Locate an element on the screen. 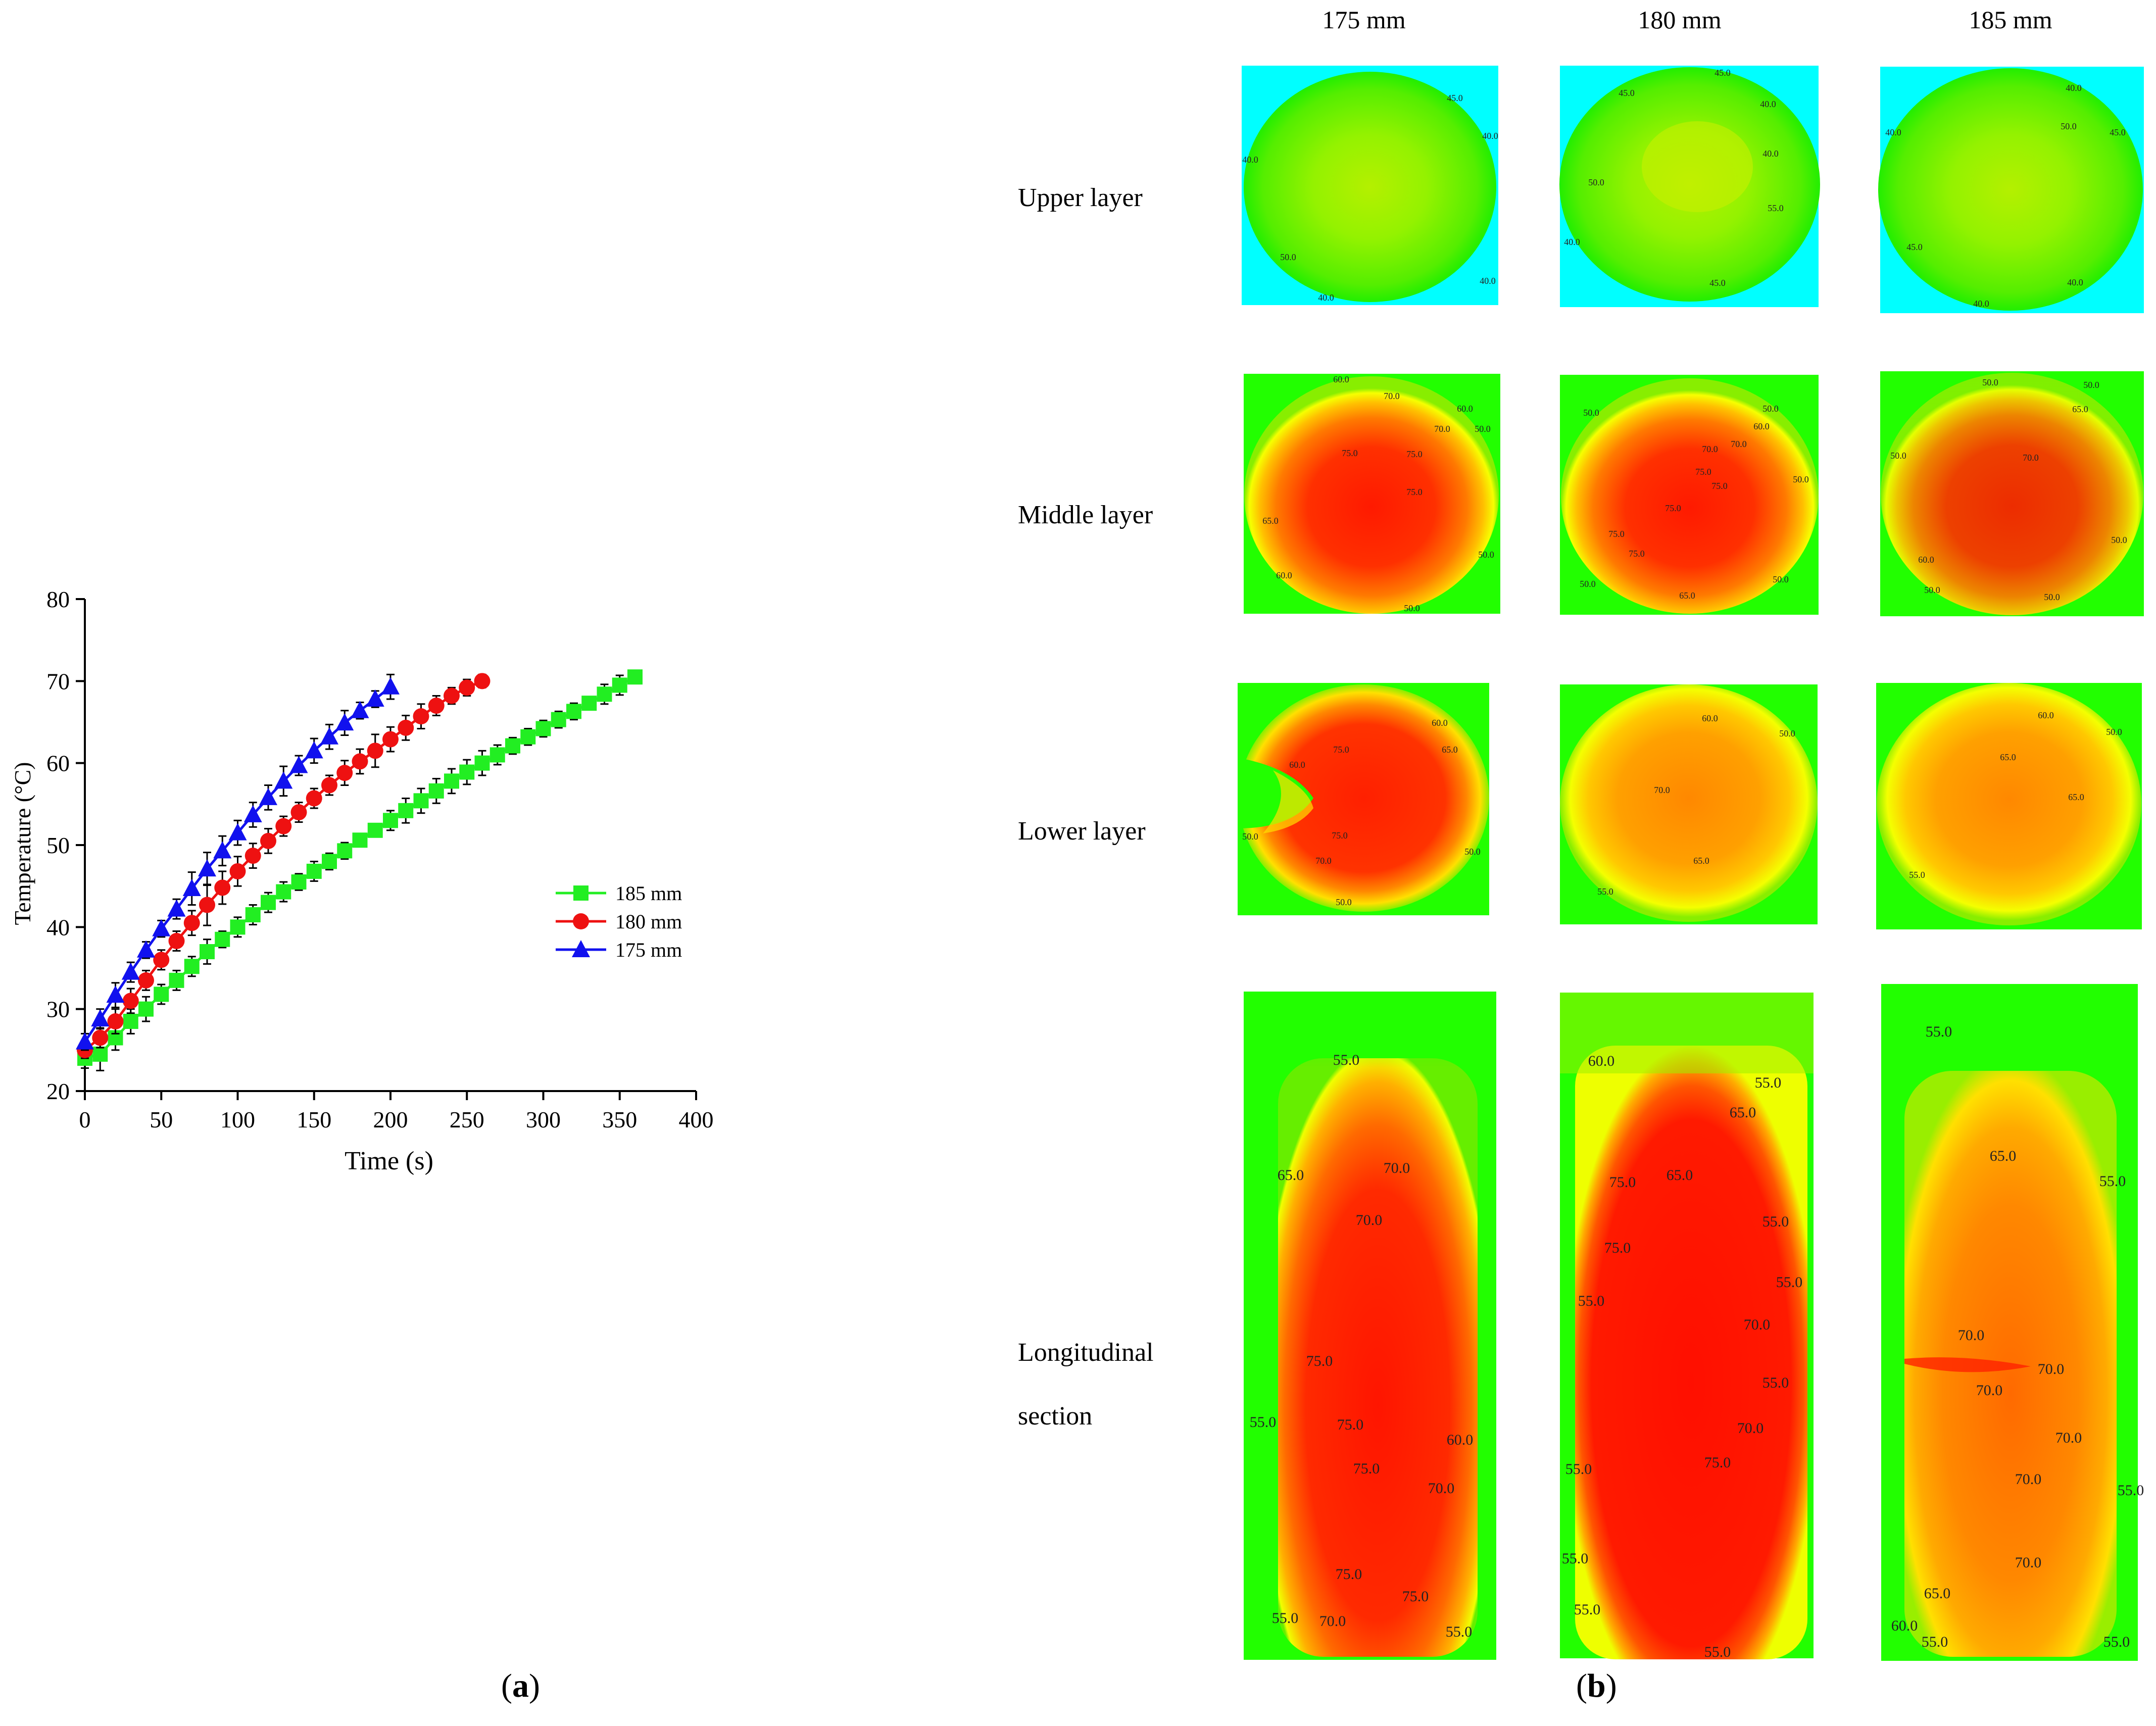 This screenshot has height=1726, width=2156. x-tick-label: 0 is located at coordinates (85, 1119).